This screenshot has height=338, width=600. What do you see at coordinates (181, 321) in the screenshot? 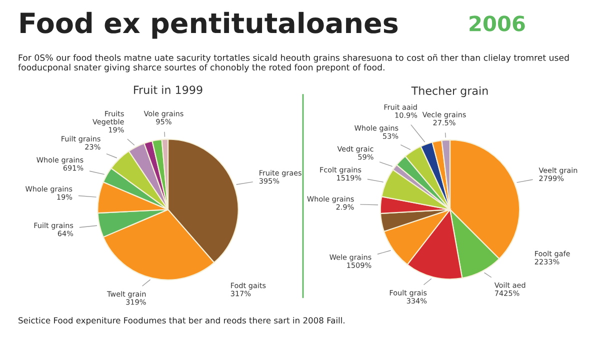
I see `text: Seictice Food expeniture Foodumes that ber and reods there sart in 2008 Faill.` at bounding box center [181, 321].